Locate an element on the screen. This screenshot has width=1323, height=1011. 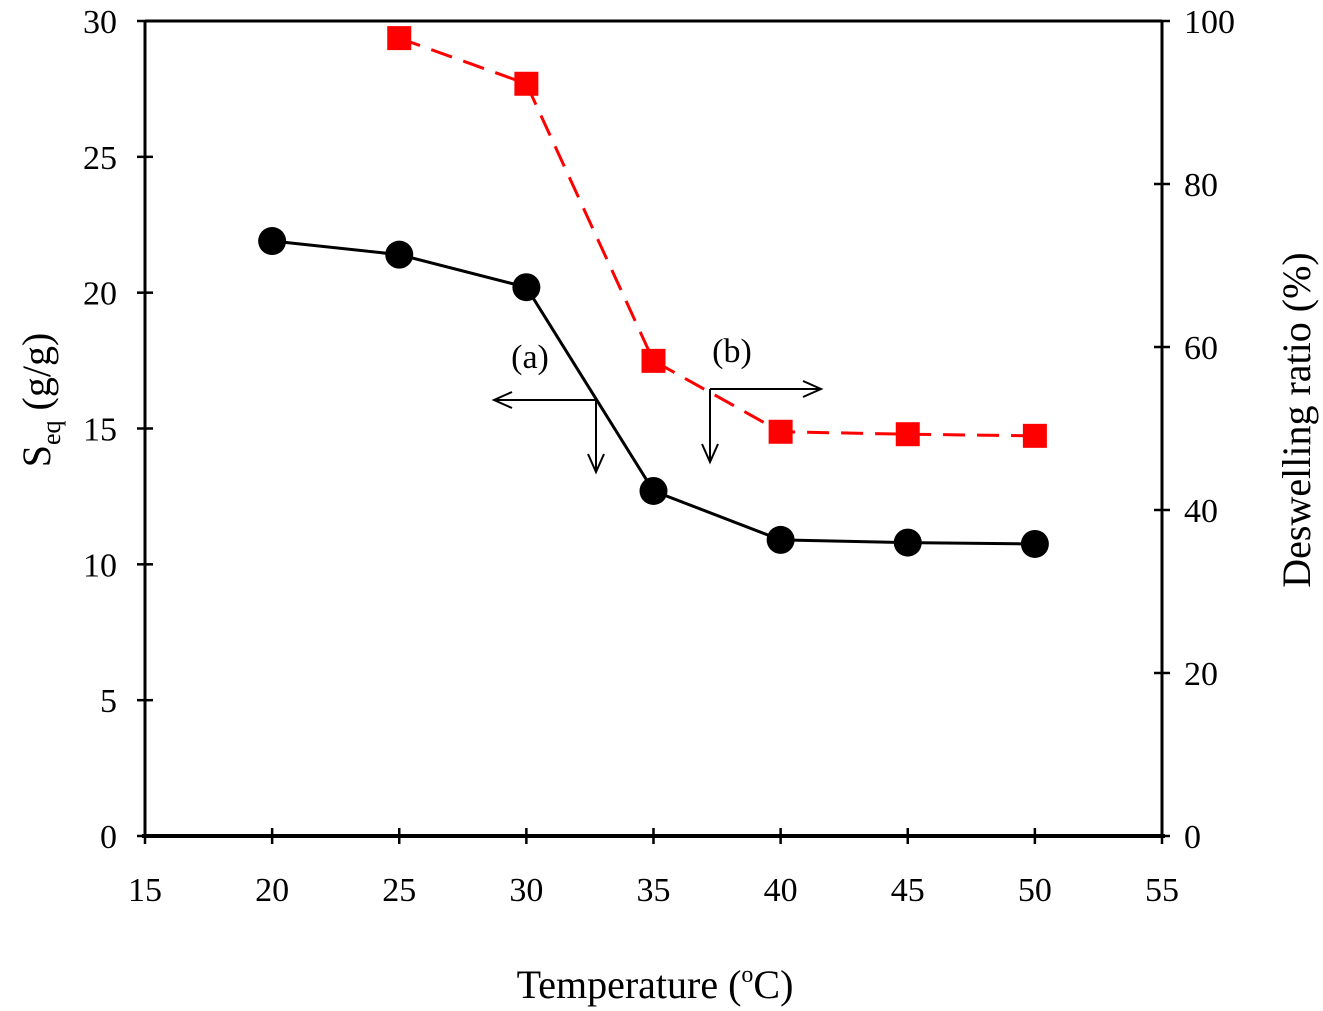
annotation-b: (b) is located at coordinates (762, 399).